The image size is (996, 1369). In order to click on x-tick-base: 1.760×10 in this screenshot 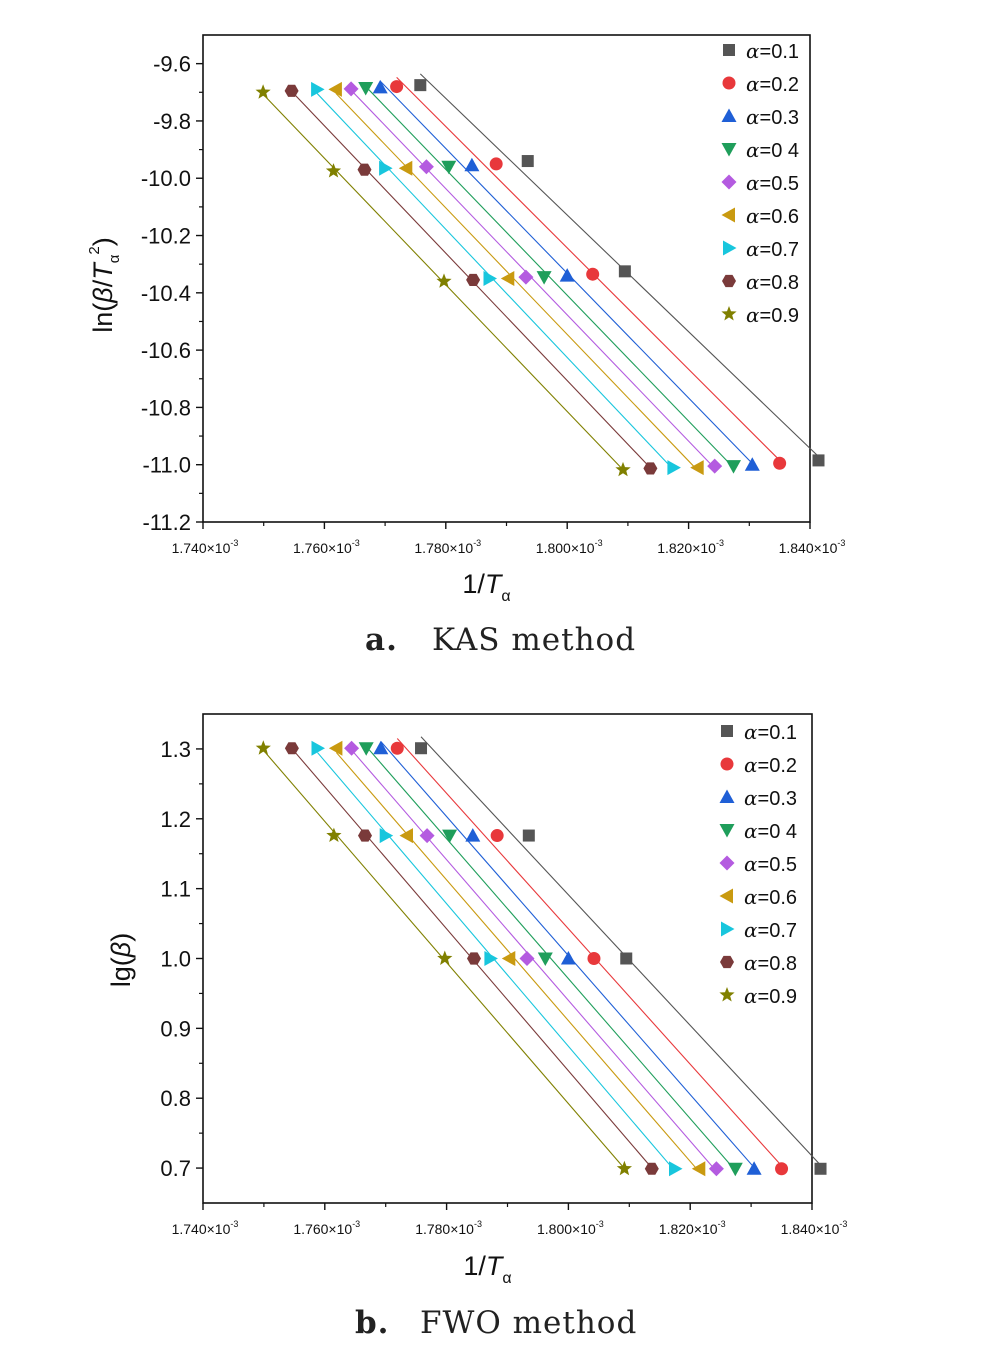, I will do `click(322, 548)`.